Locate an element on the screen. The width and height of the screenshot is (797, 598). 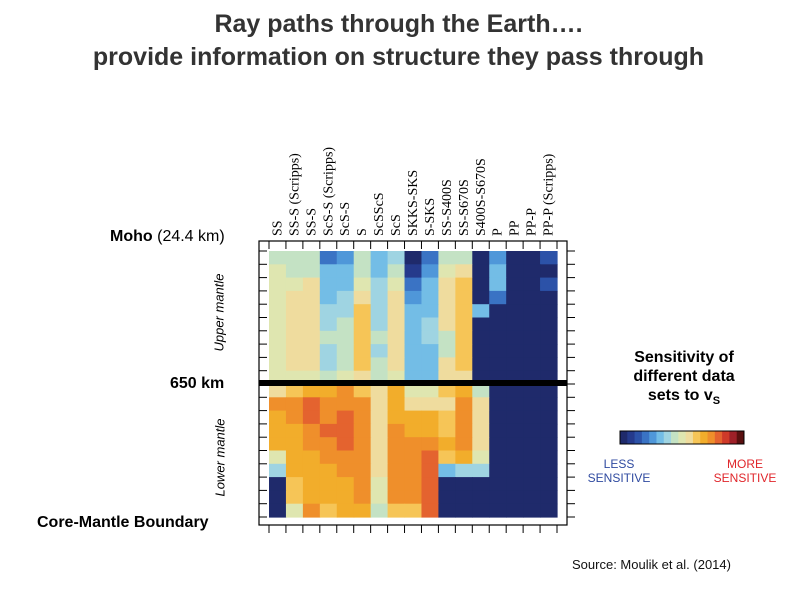
x-tick-label: PP-P (Scripps) is located at coordinates (549, 194).